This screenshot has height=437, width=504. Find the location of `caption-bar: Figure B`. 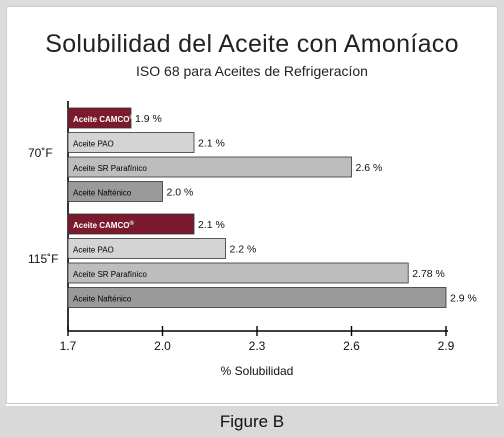

caption-bar: Figure B is located at coordinates (252, 421).